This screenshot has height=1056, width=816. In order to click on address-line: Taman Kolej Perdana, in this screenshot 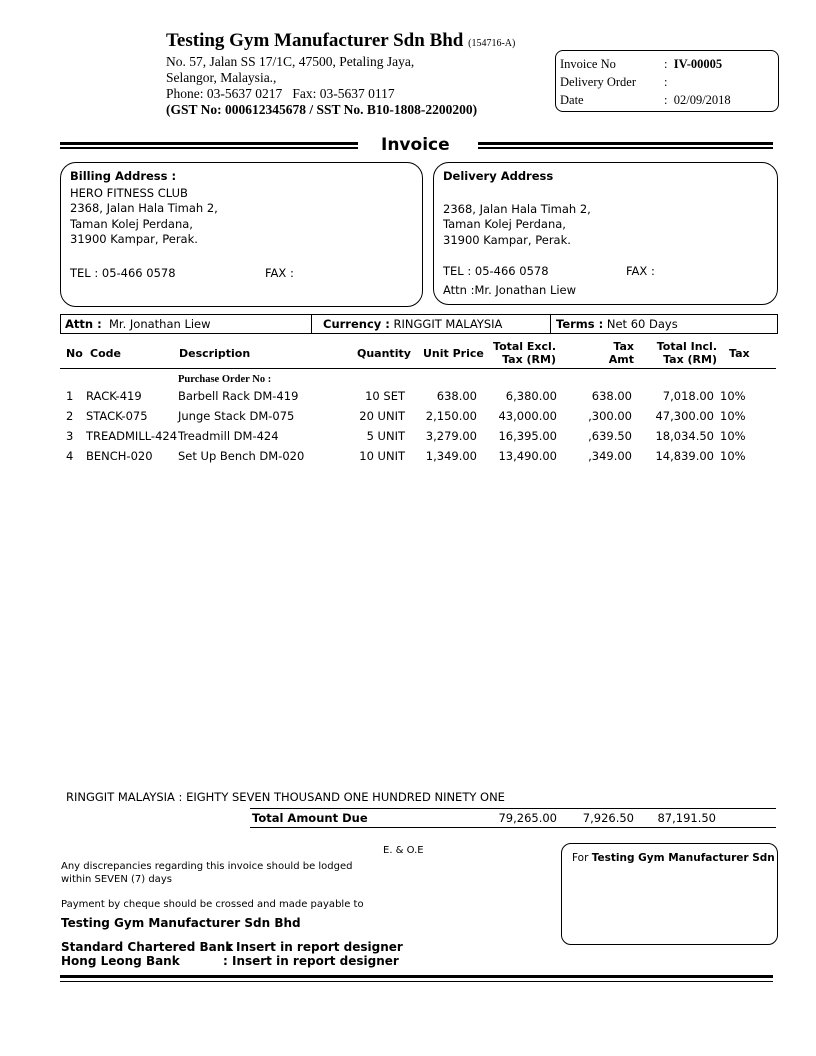, I will do `click(504, 224)`.